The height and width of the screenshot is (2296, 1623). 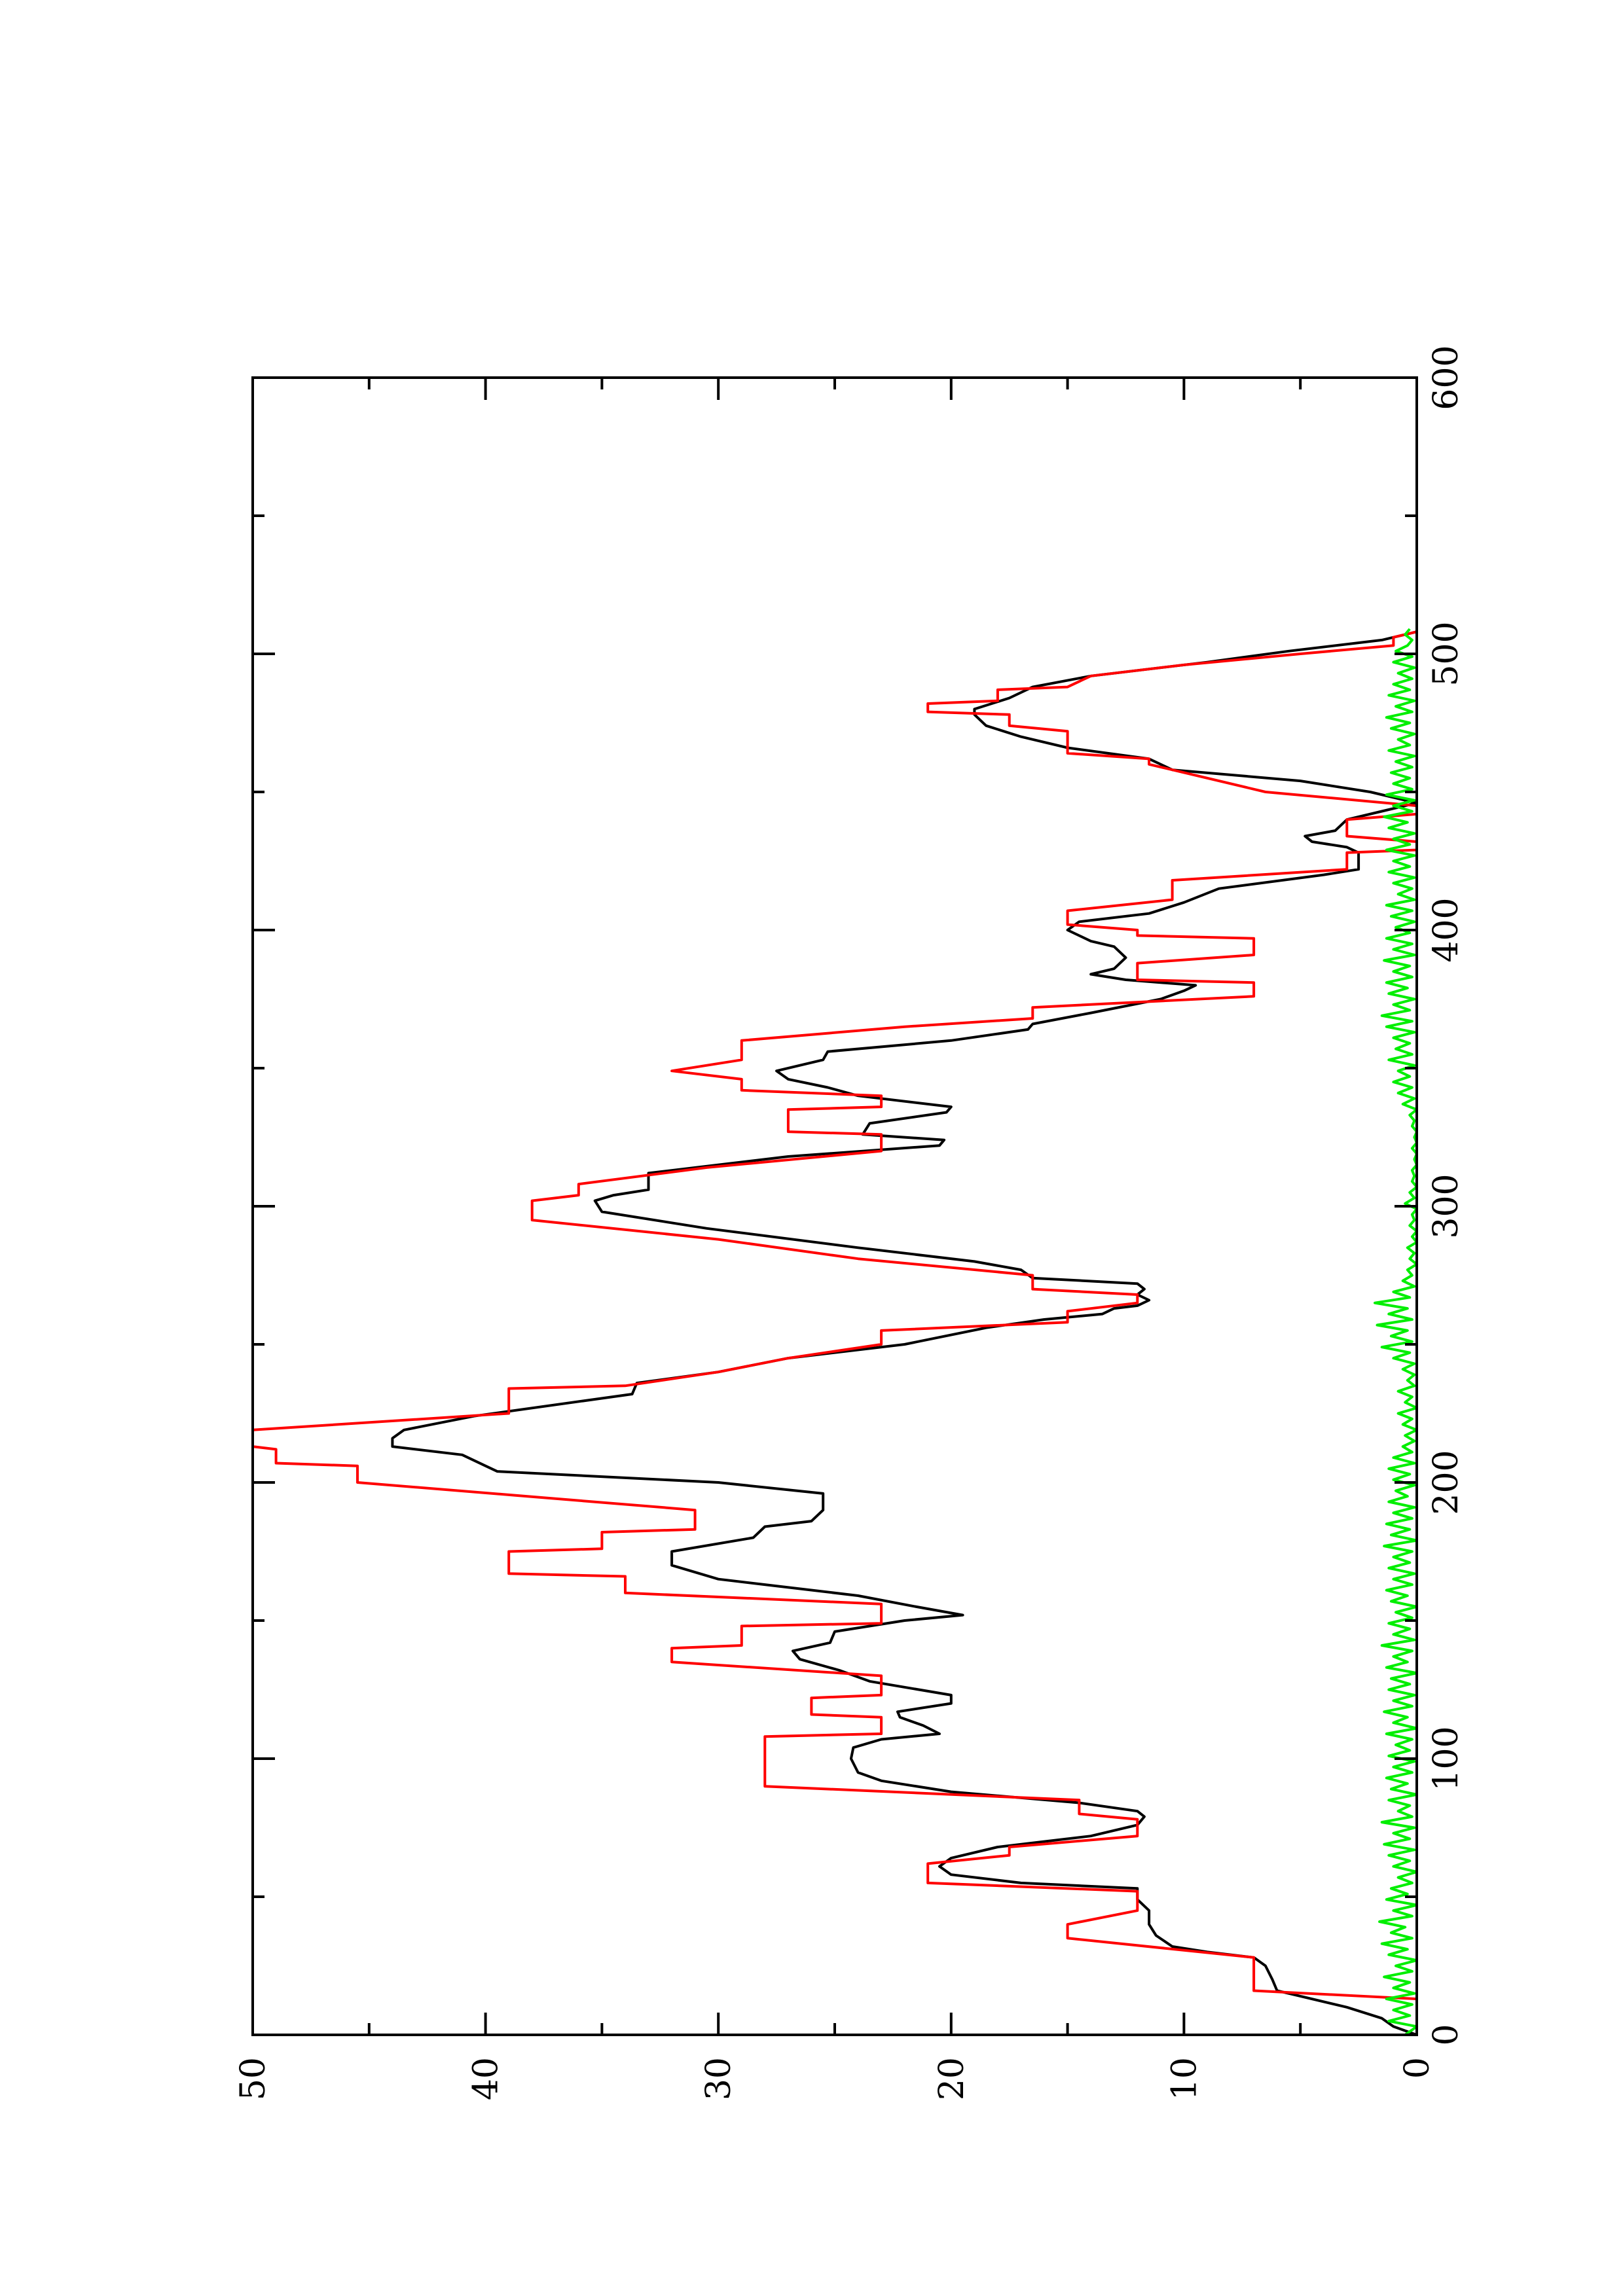 What do you see at coordinates (1446, 377) in the screenshot?
I see `x-tick-label: 600` at bounding box center [1446, 377].